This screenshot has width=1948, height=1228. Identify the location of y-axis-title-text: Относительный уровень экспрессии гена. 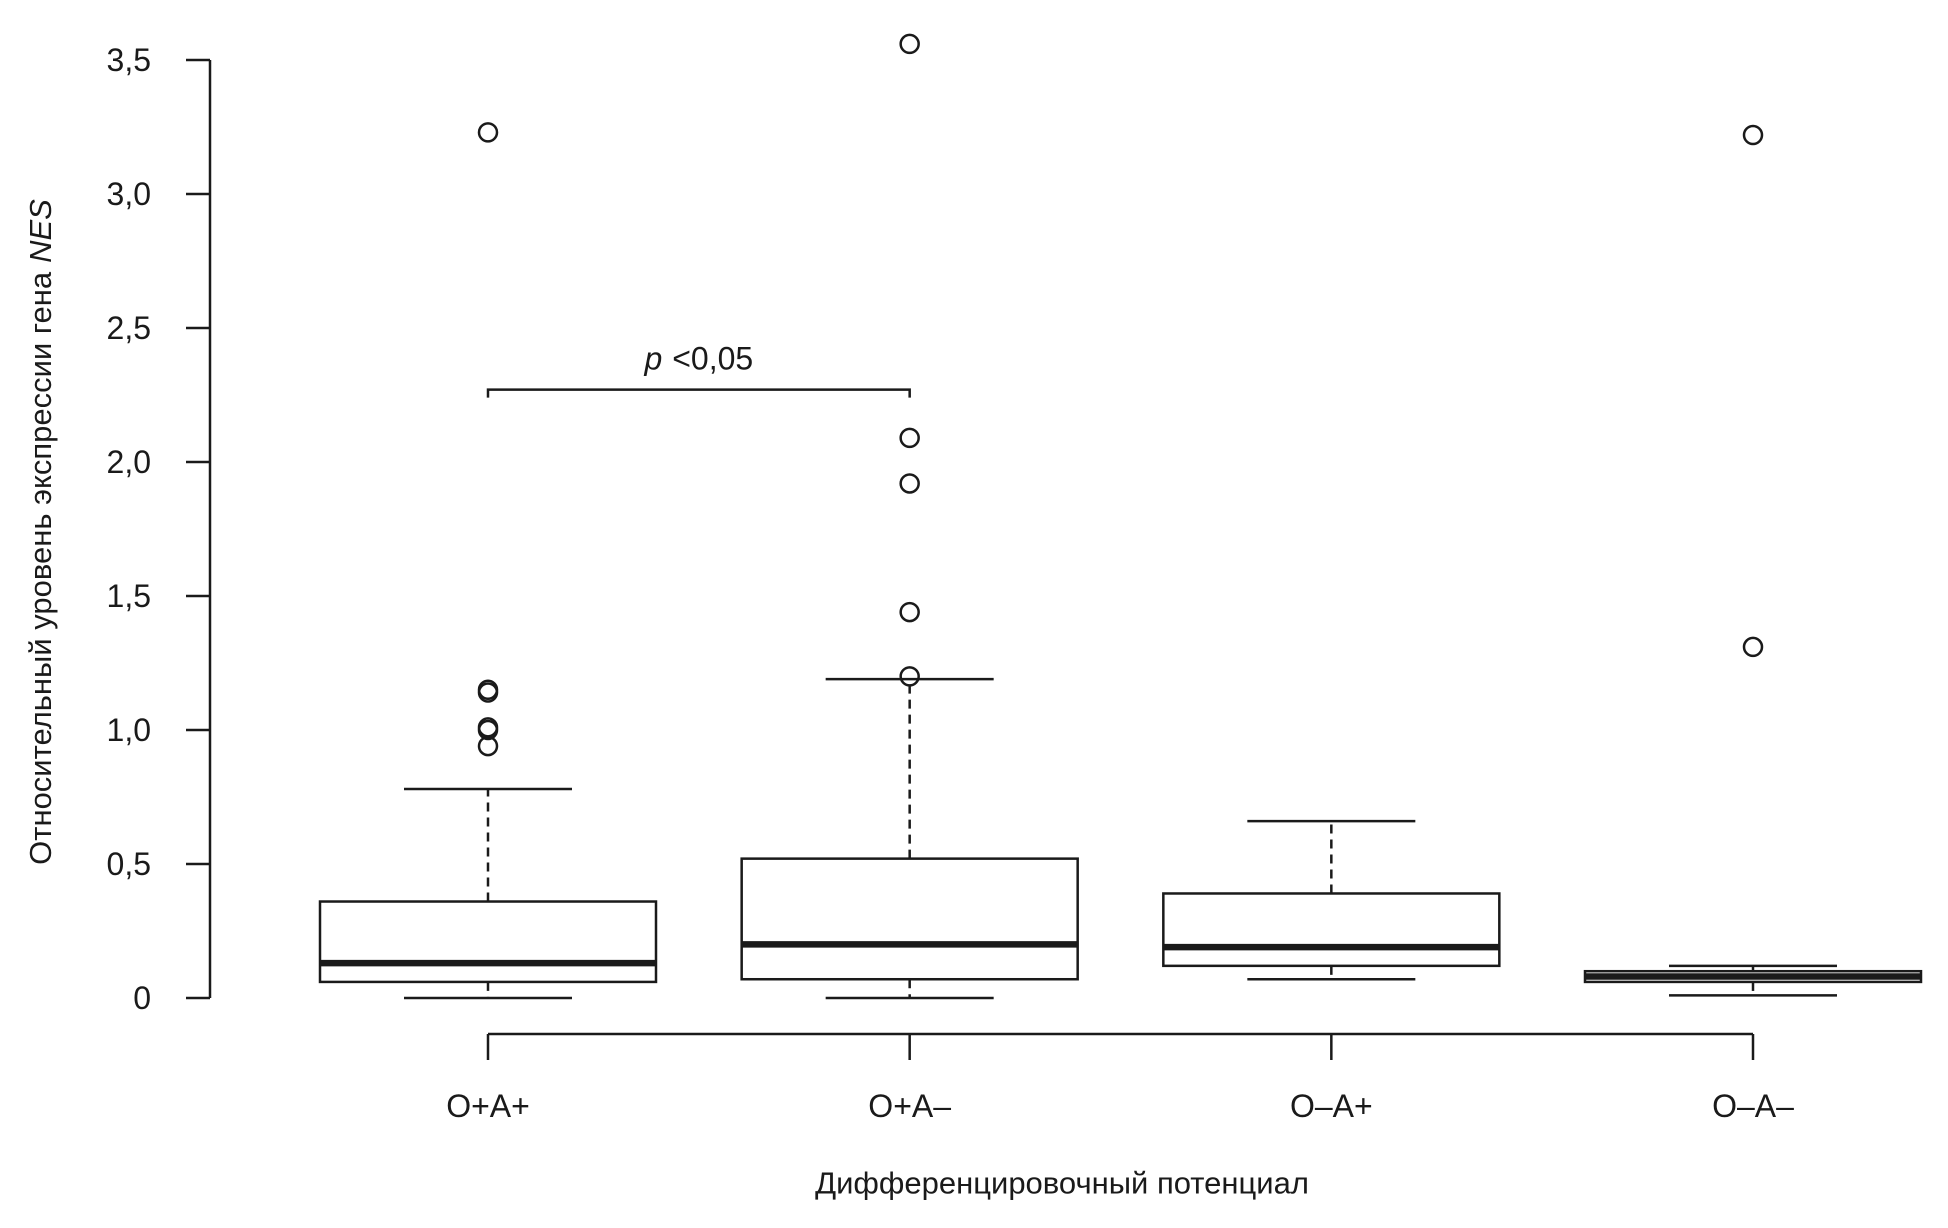
(40, 568).